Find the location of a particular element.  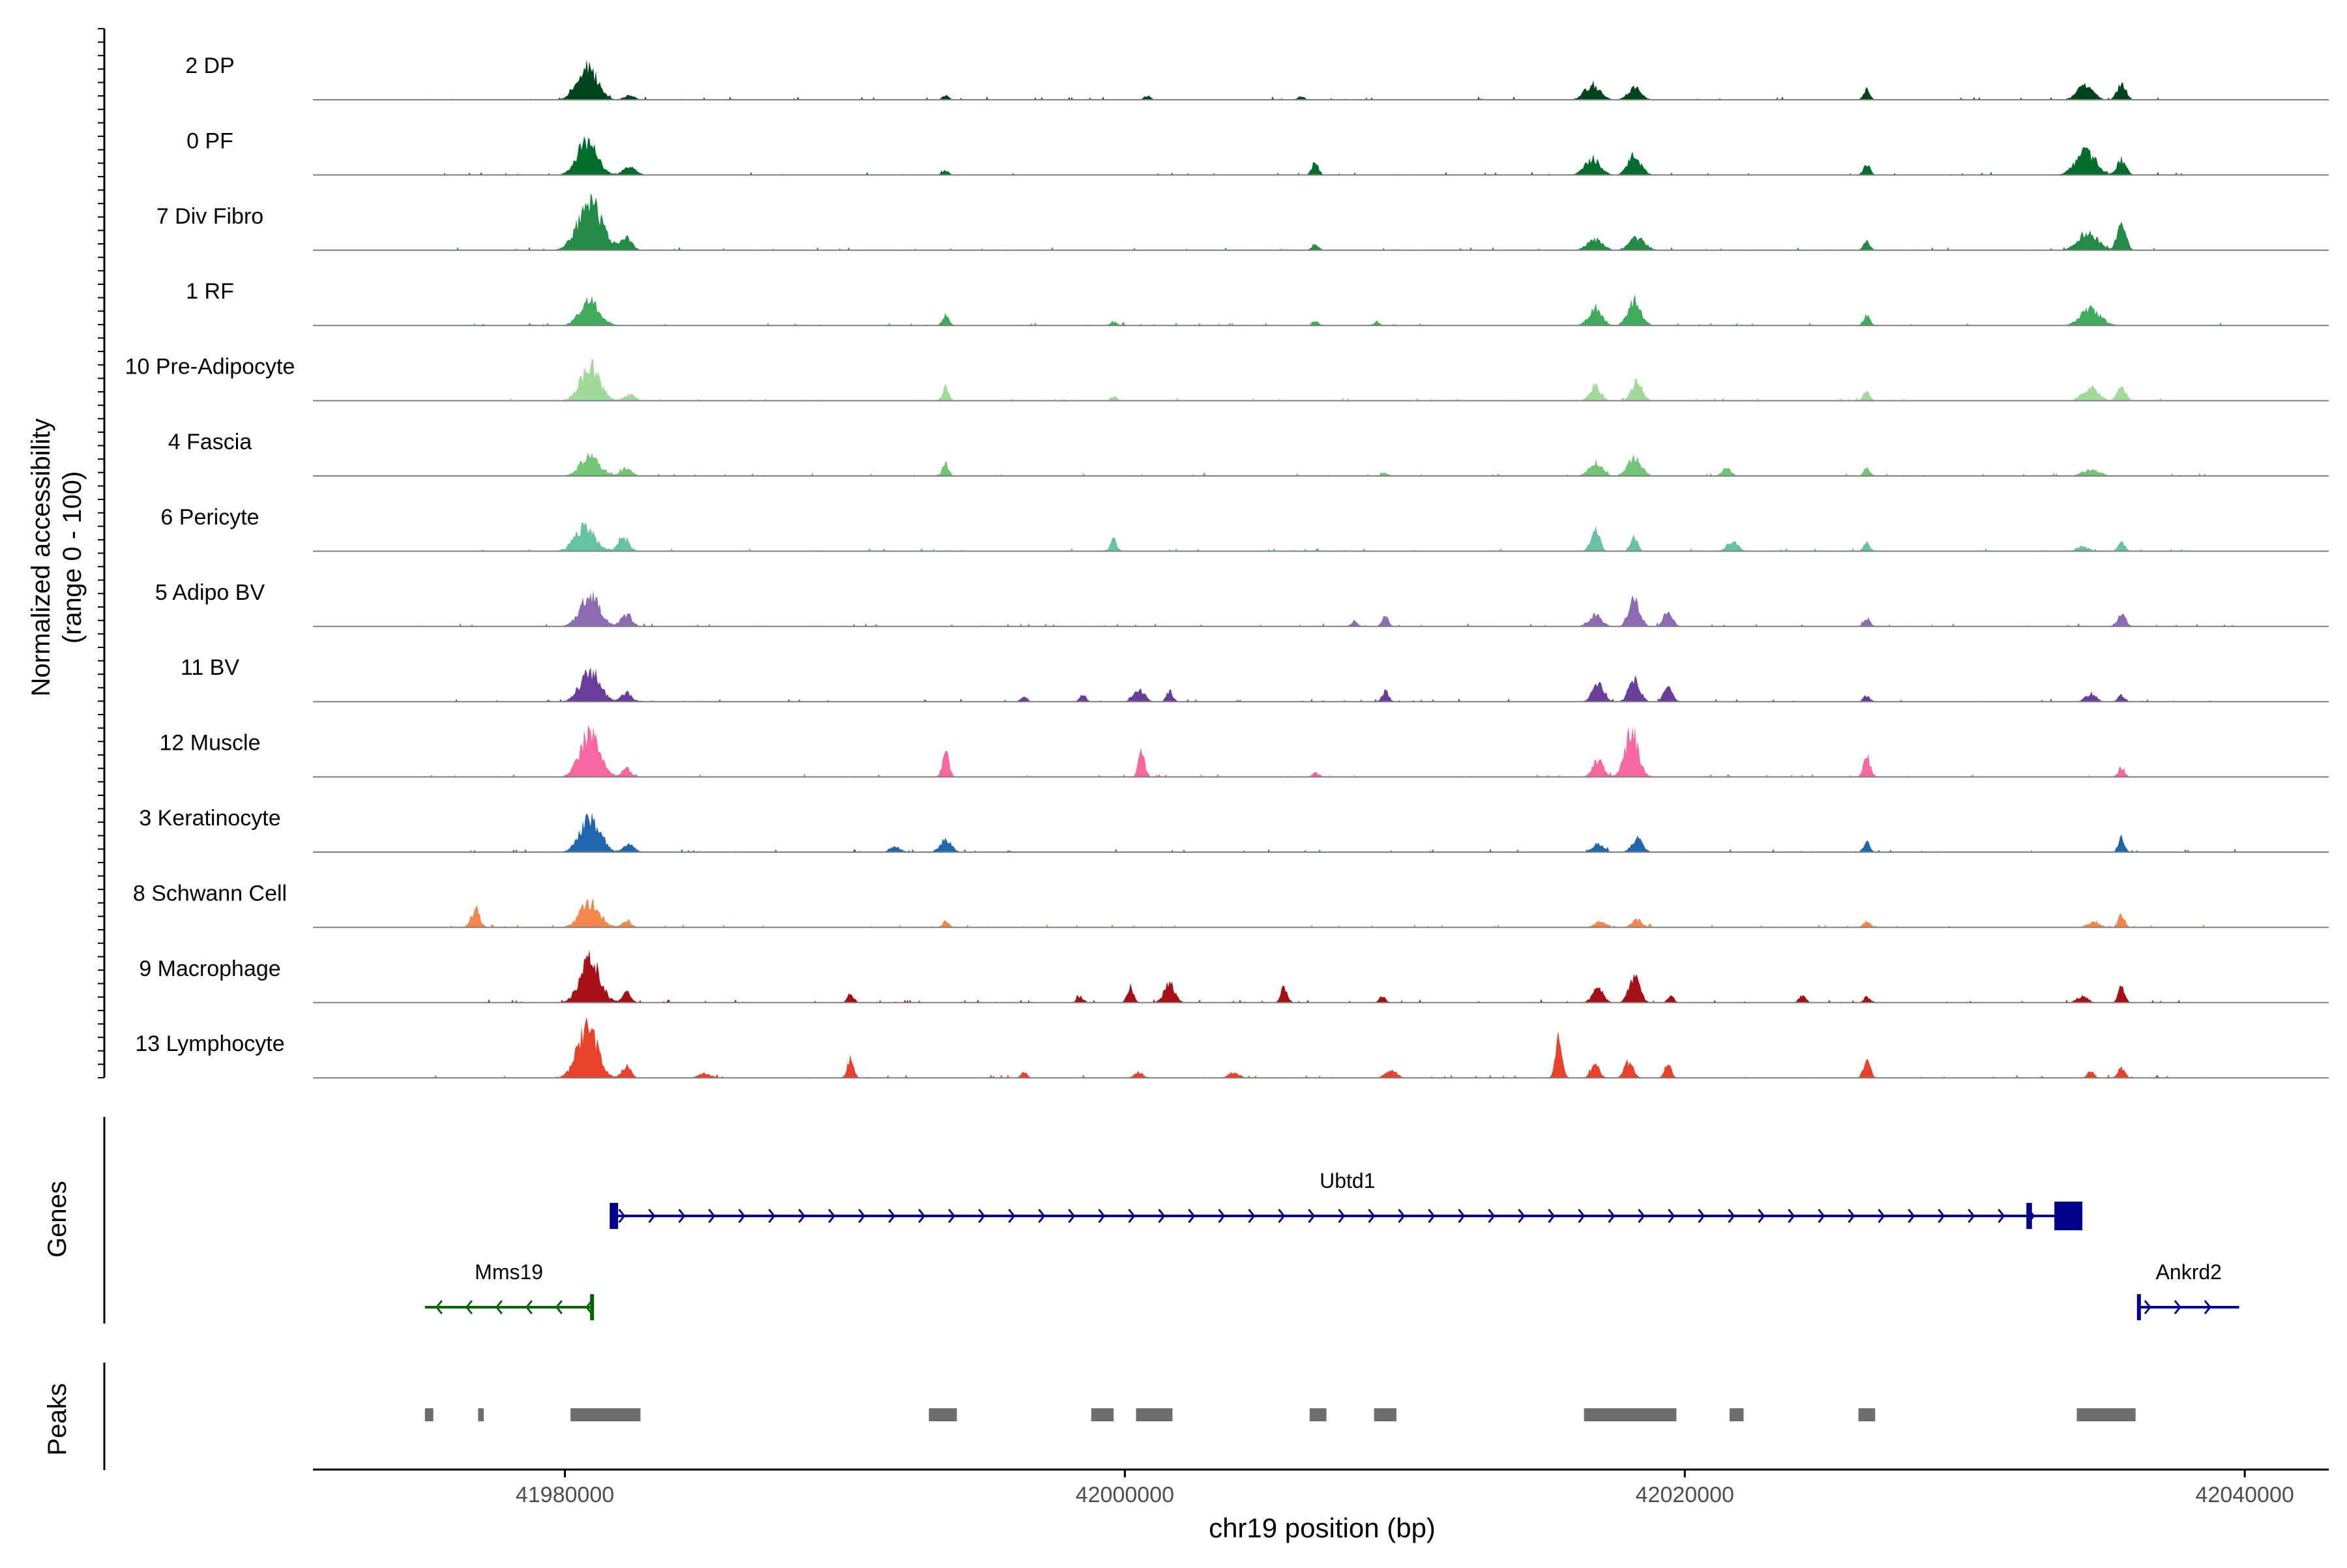

track-14: 13 Lymphocyte is located at coordinates (1232, 1048).